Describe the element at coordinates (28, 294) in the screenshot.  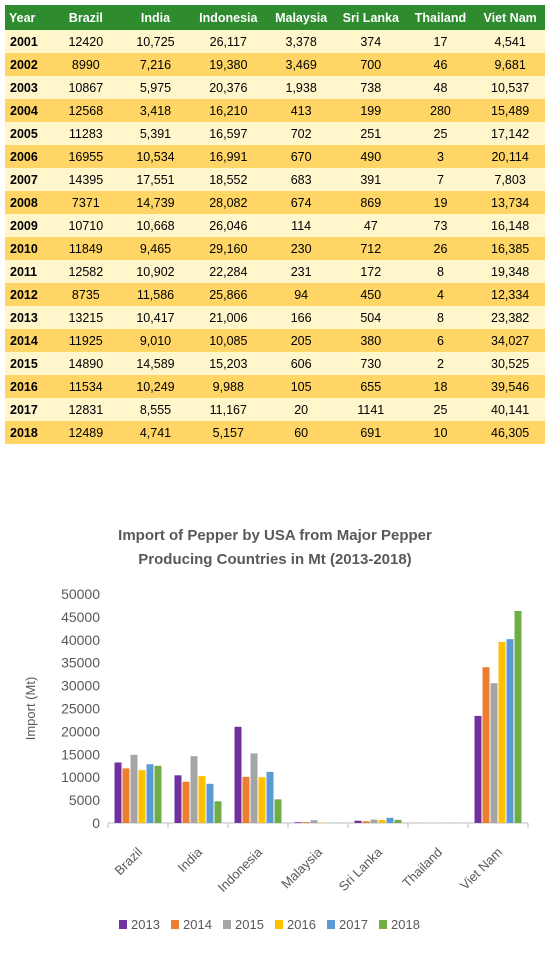
I see `table-cell: 2012` at that location.